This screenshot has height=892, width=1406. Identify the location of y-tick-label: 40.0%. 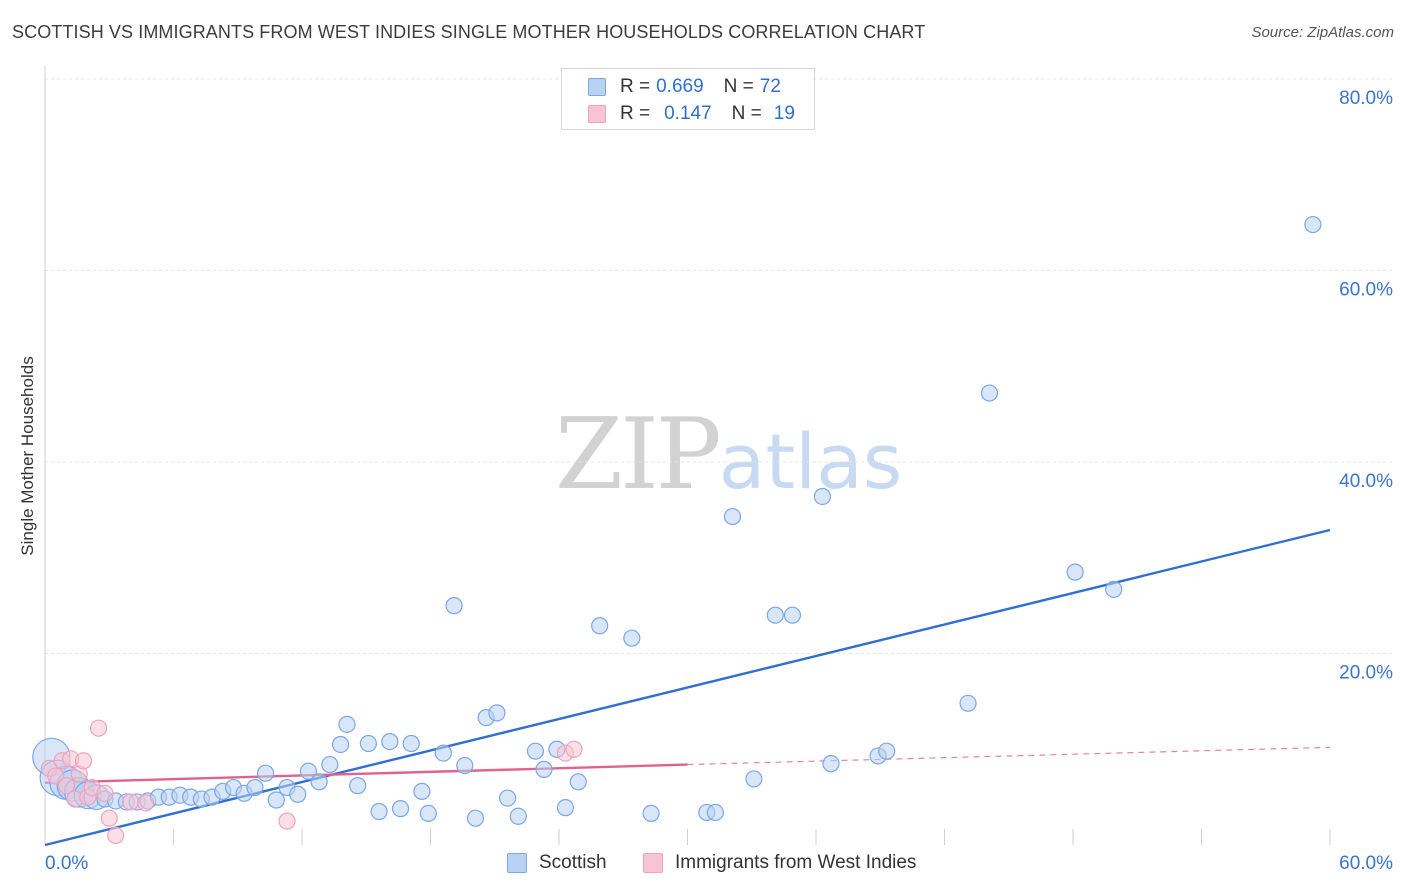
(1366, 481).